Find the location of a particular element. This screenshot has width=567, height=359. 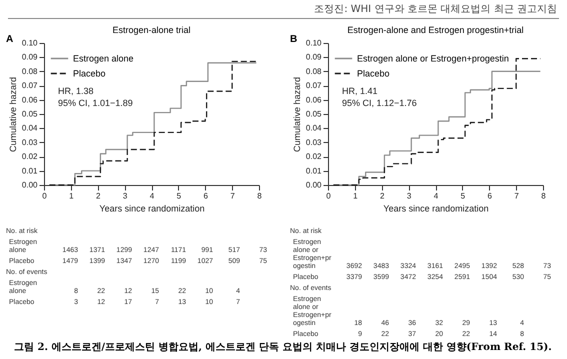

chart-title: Estrogen-alone trial is located at coordinates (151, 30).